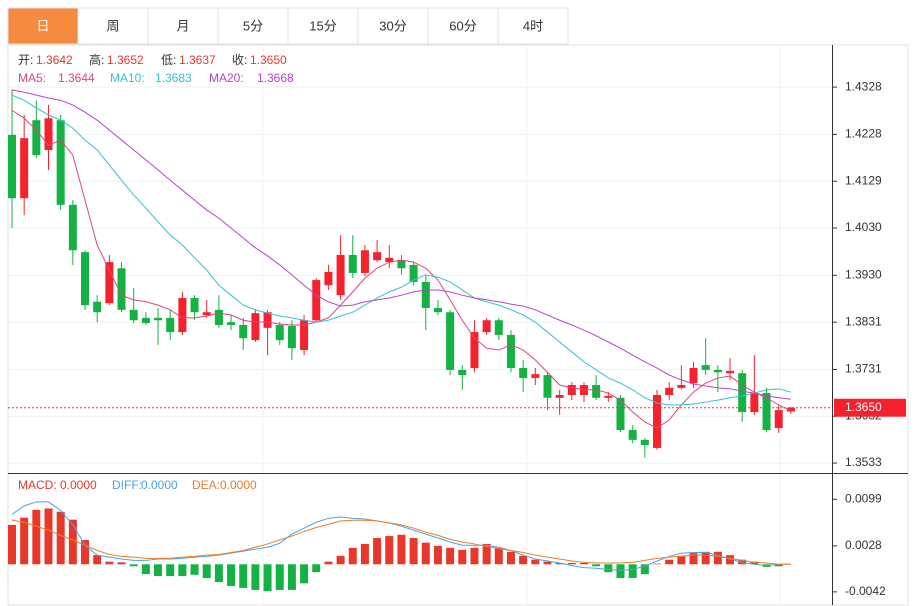 The image size is (916, 606). I want to click on ohlc-label: 高:, so click(96, 59).